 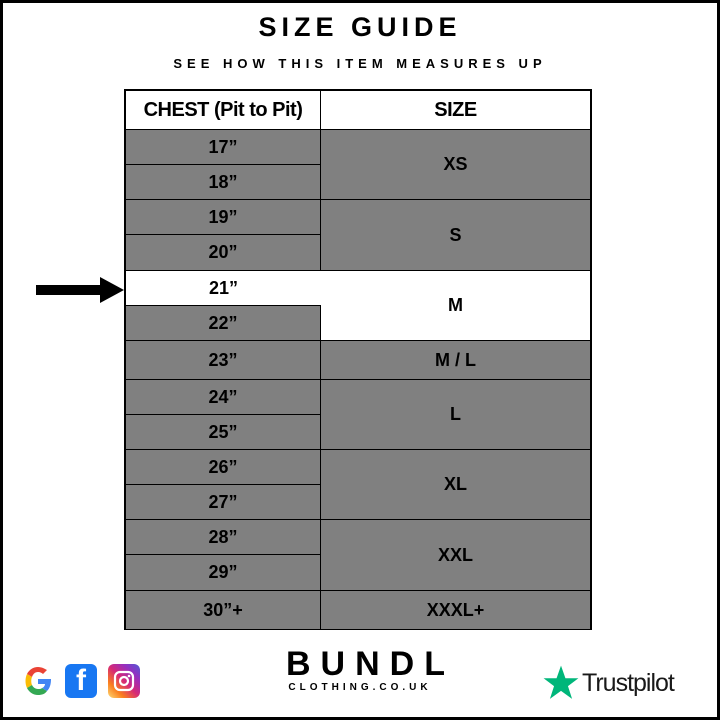 What do you see at coordinates (223, 182) in the screenshot?
I see `chest-cell: 18”` at bounding box center [223, 182].